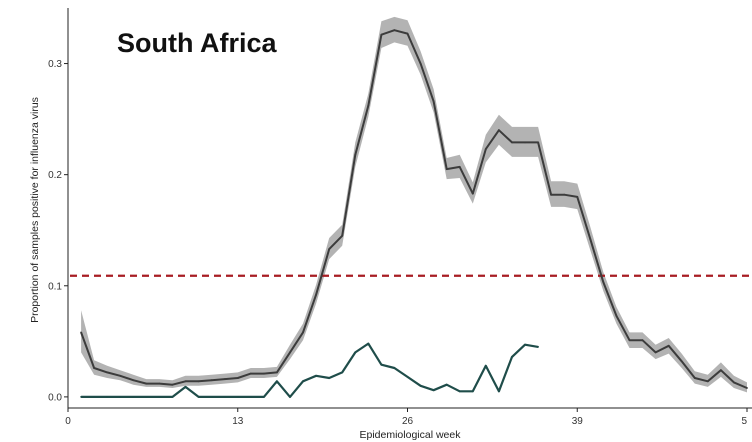 This screenshot has height=442, width=752. What do you see at coordinates (55, 397) in the screenshot?
I see `y-tick-label: 0.0` at bounding box center [55, 397].